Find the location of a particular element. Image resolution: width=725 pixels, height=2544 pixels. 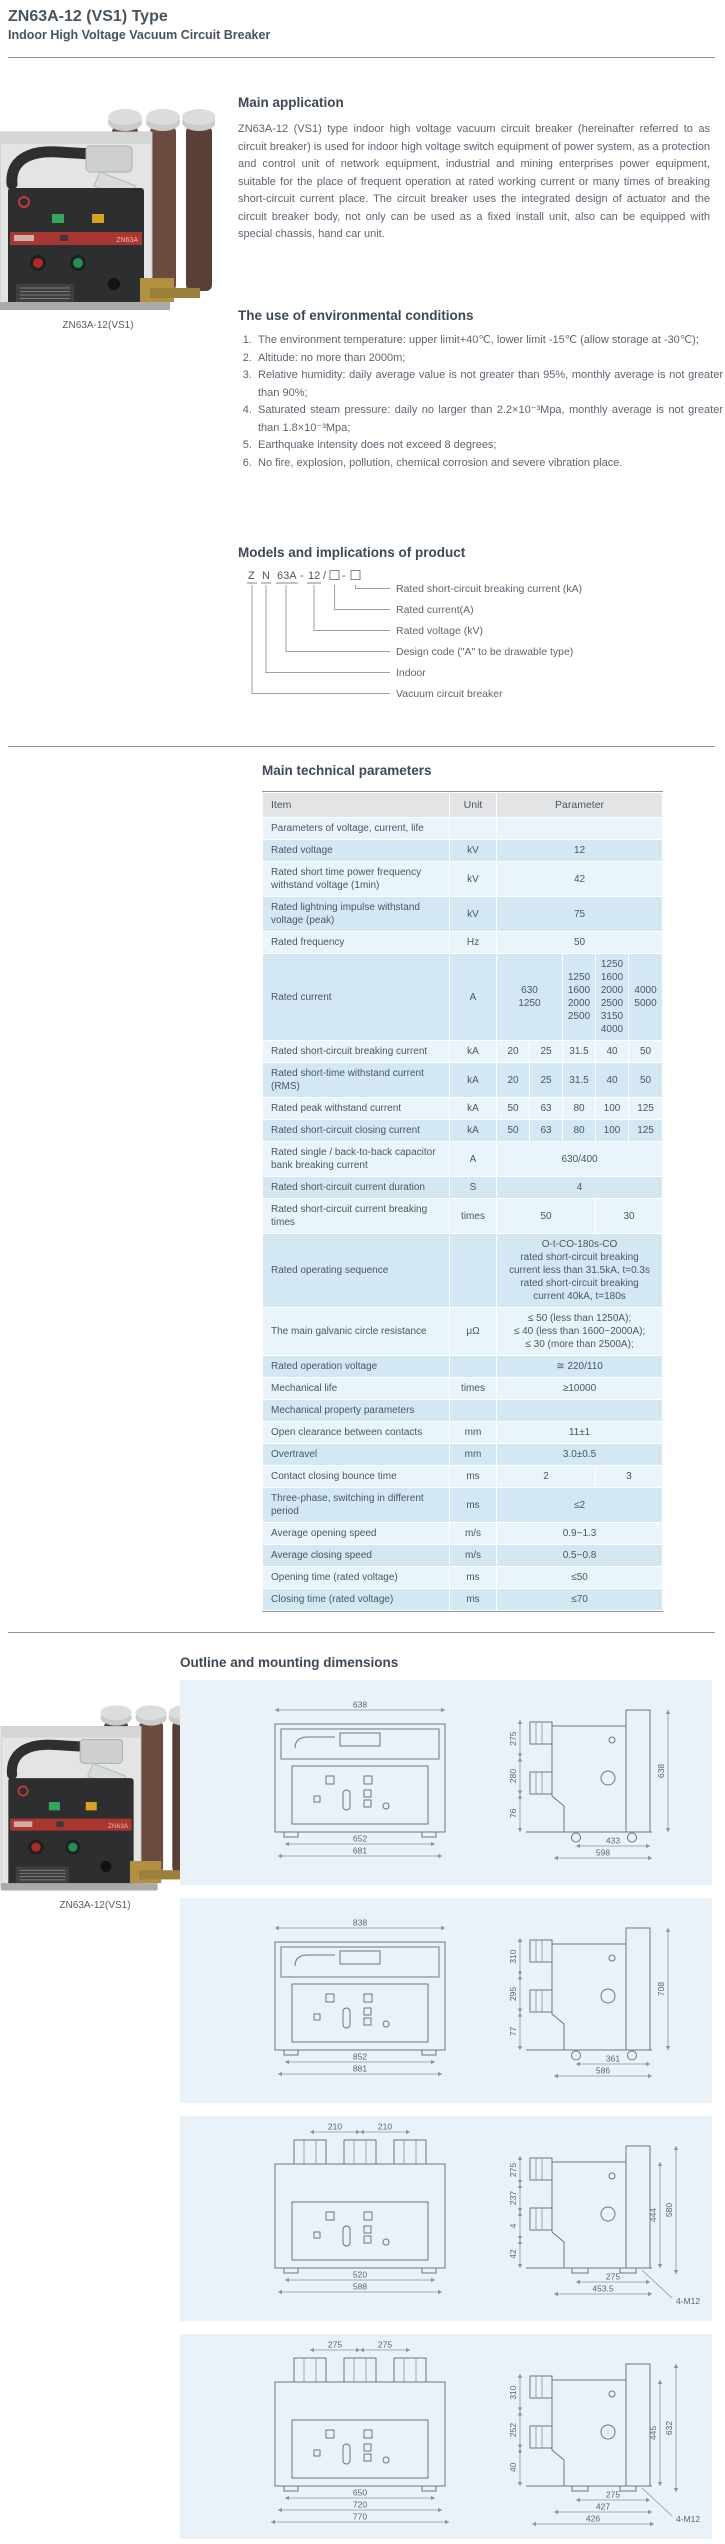

table-row: Average opening speed m/s 0.9~1.3 is located at coordinates (463, 1533).